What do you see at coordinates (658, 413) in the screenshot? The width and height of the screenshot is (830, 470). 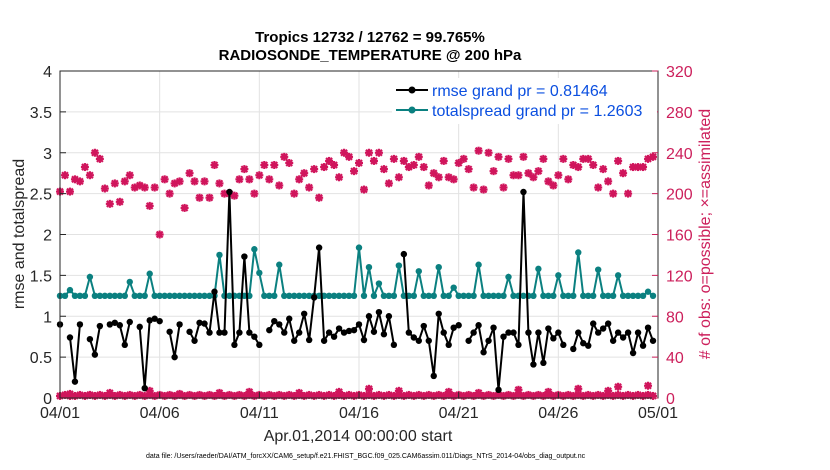 I see `x-tick-label: 05/01` at bounding box center [658, 413].